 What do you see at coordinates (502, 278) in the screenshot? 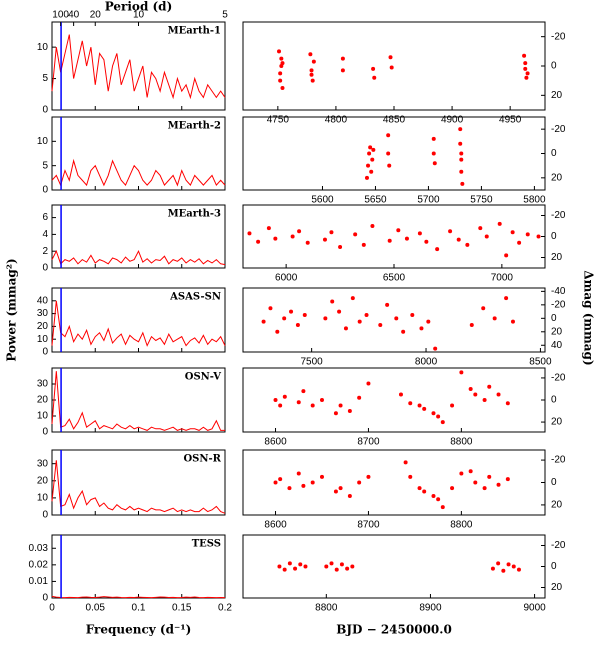
I see `x-tick-label: 7000` at bounding box center [502, 278].